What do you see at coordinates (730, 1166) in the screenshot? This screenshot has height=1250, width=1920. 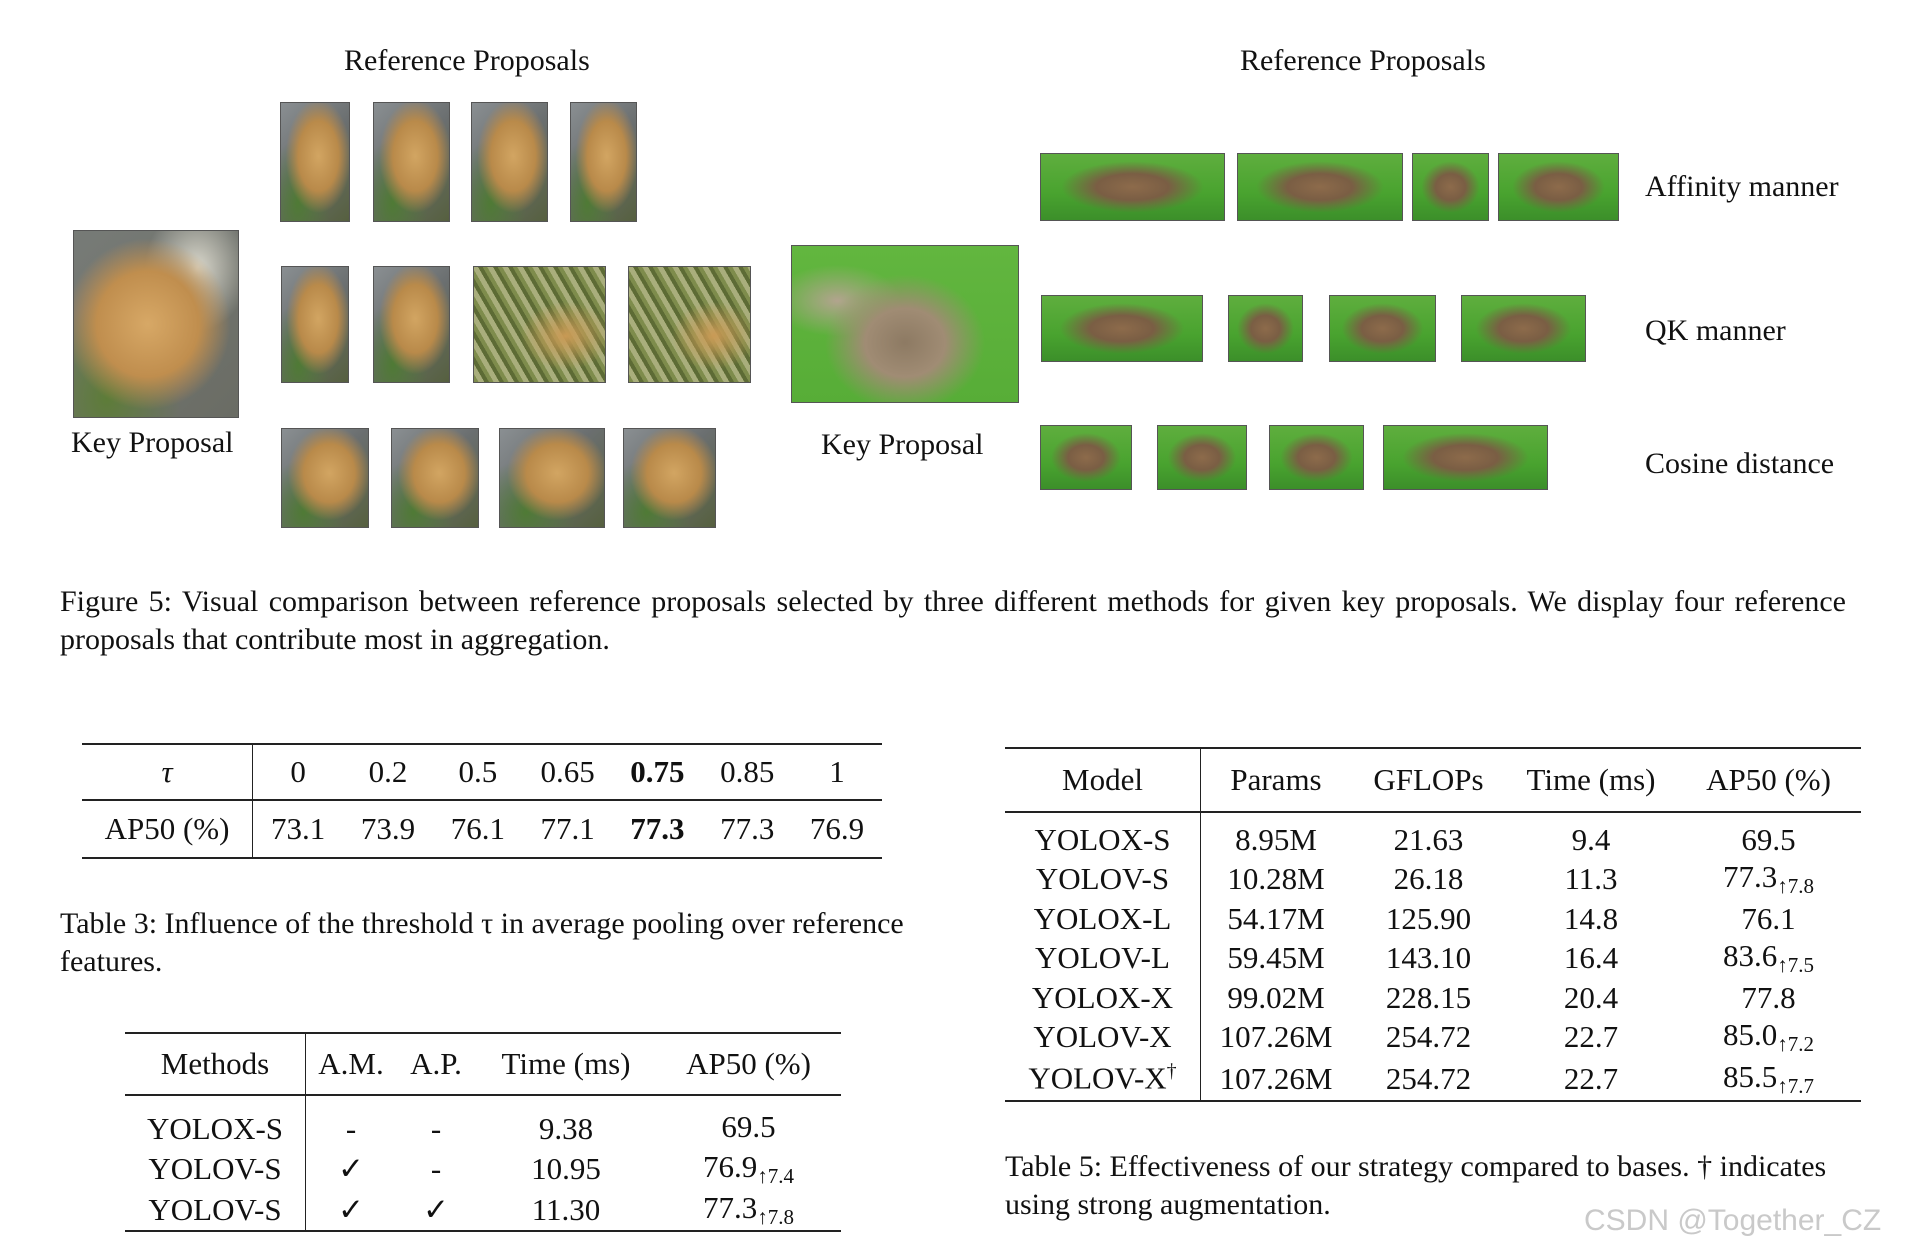 I see `table4-ap50: 76.9` at bounding box center [730, 1166].